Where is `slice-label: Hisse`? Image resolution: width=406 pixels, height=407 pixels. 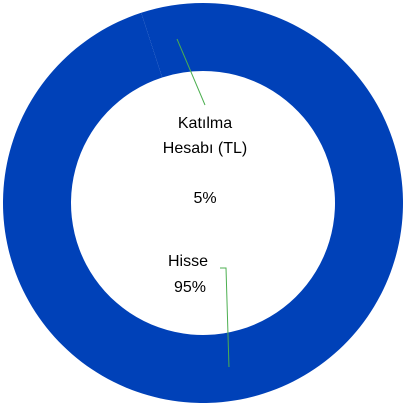
slice-label: Hisse is located at coordinates (187, 261).